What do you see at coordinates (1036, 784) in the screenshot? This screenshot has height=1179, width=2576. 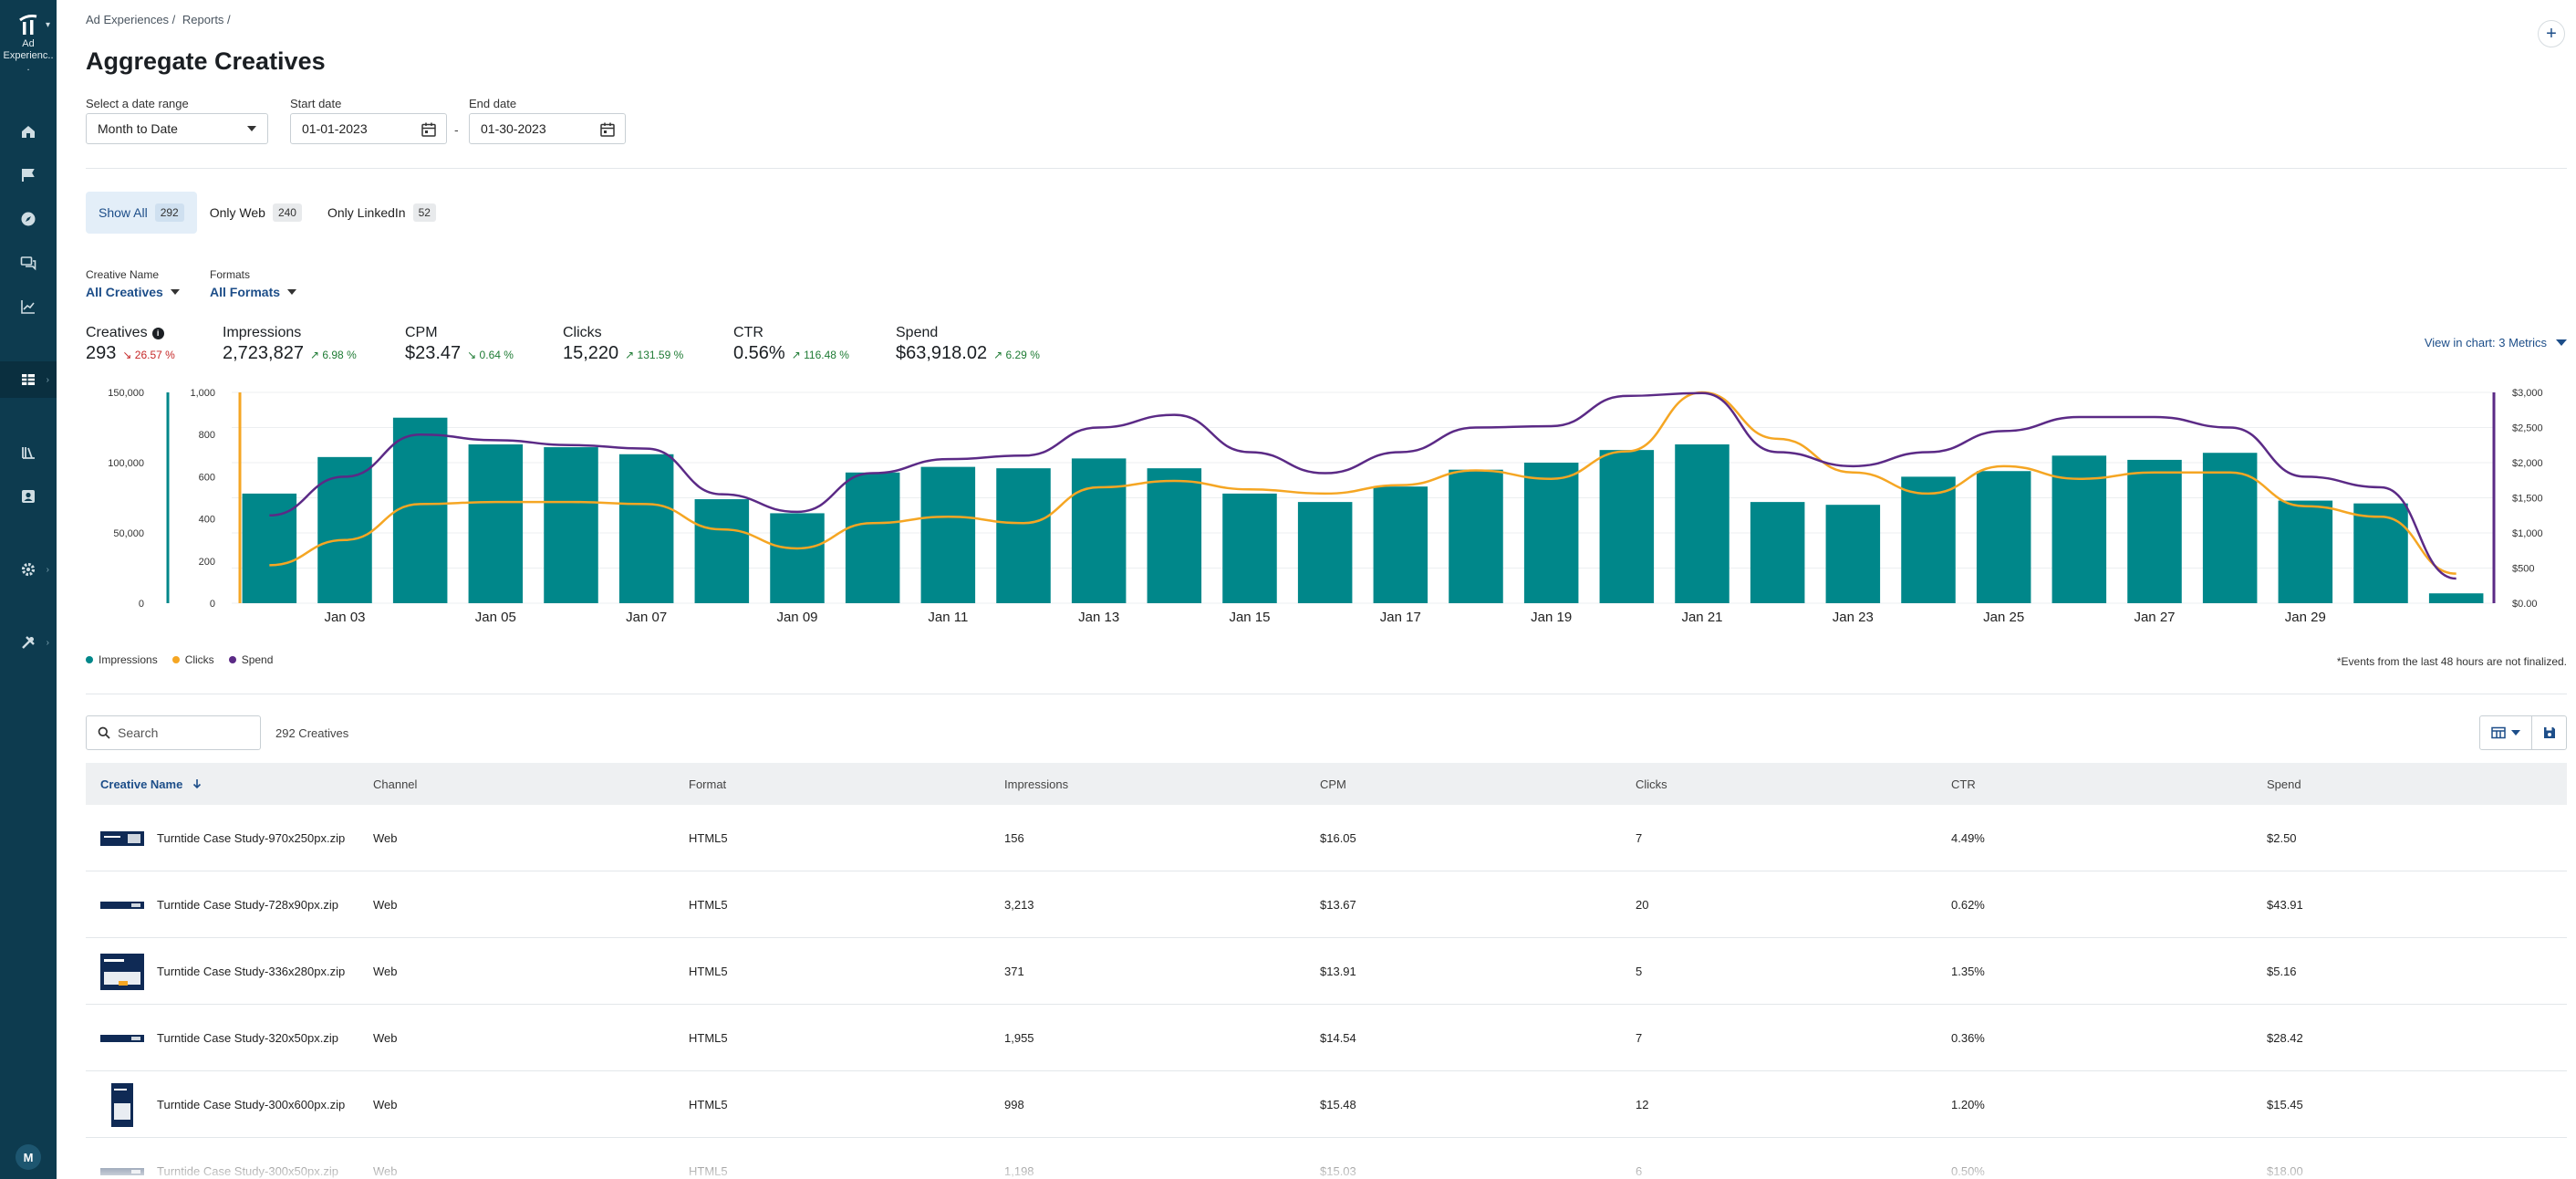 I see `column-header-impressions: Impressions` at bounding box center [1036, 784].